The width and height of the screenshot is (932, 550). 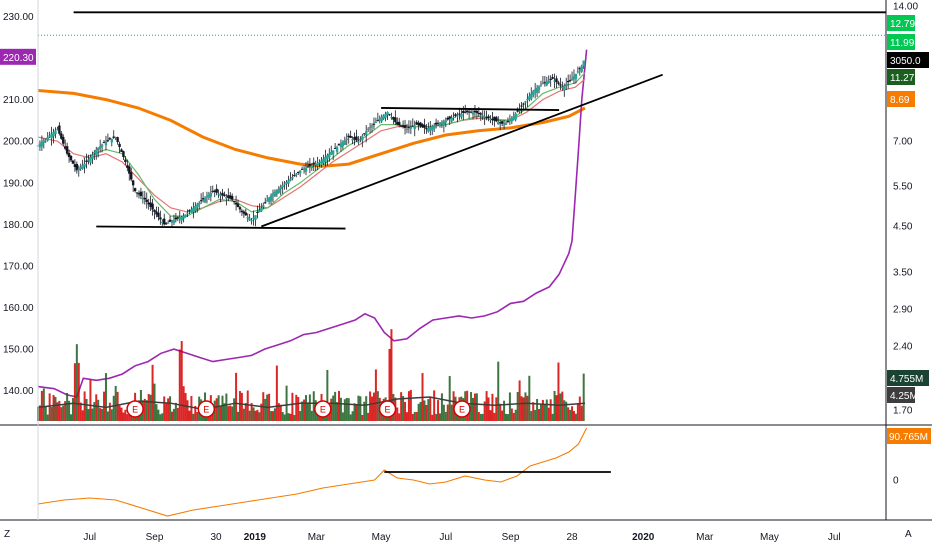 What do you see at coordinates (7, 534) in the screenshot?
I see `timezone-button: Z` at bounding box center [7, 534].